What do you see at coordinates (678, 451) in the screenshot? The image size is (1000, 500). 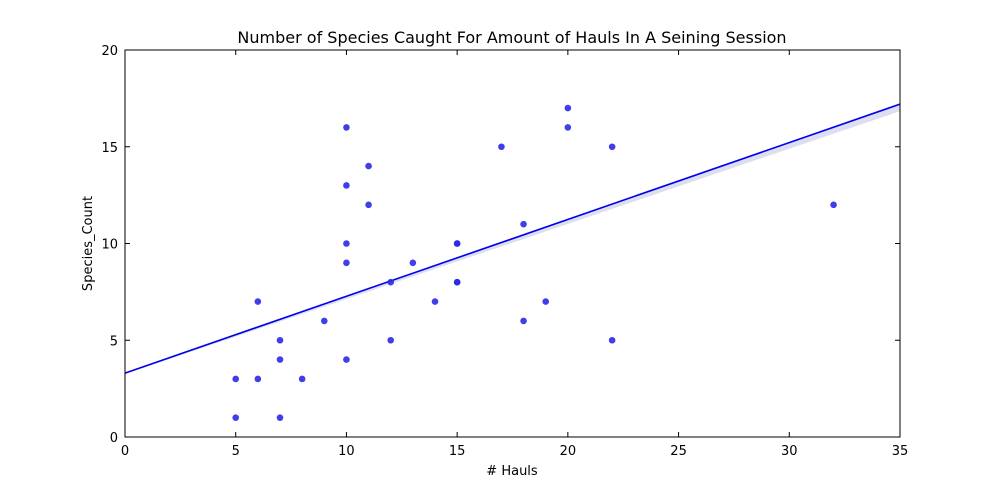 I see `x-tick-label: 25` at bounding box center [678, 451].